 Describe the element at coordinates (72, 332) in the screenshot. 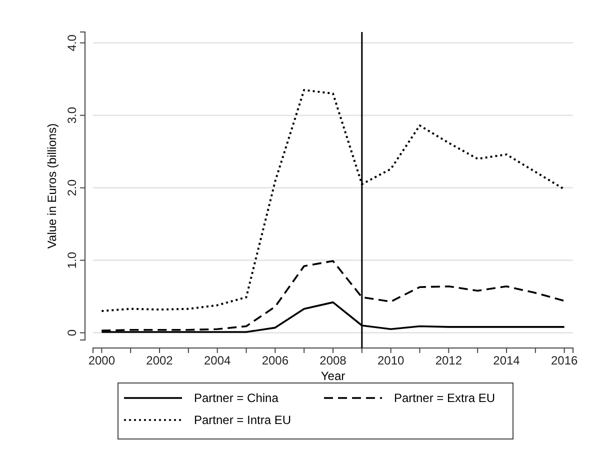

I see `y-tick-label: 0` at that location.